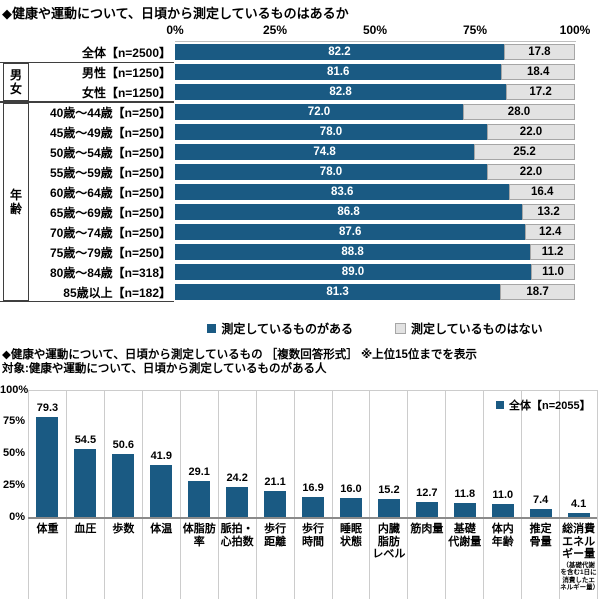 This screenshot has width=600, height=600. Describe the element at coordinates (427, 492) in the screenshot. I see `bar-value: 12.7` at that location.